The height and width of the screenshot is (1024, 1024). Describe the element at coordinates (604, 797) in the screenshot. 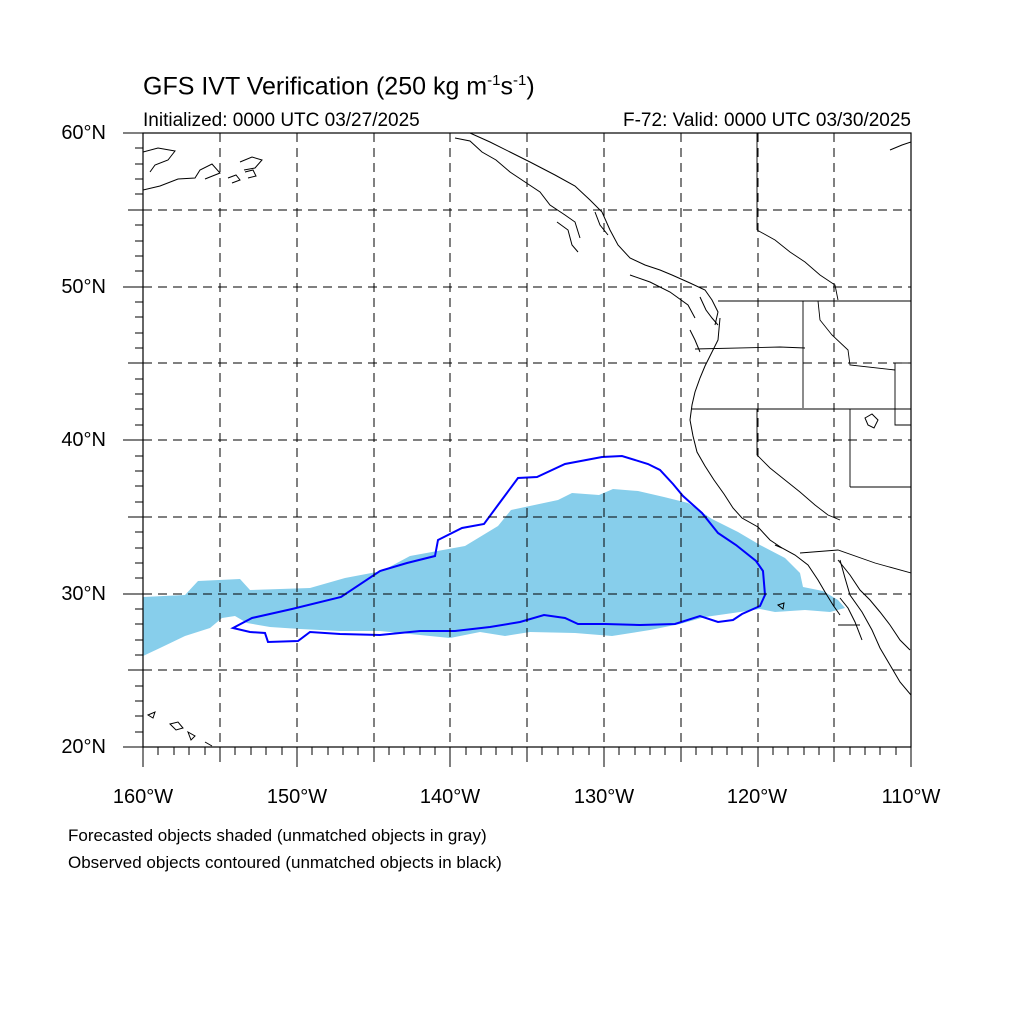

I see `lon-label-130w: 130°W` at that location.